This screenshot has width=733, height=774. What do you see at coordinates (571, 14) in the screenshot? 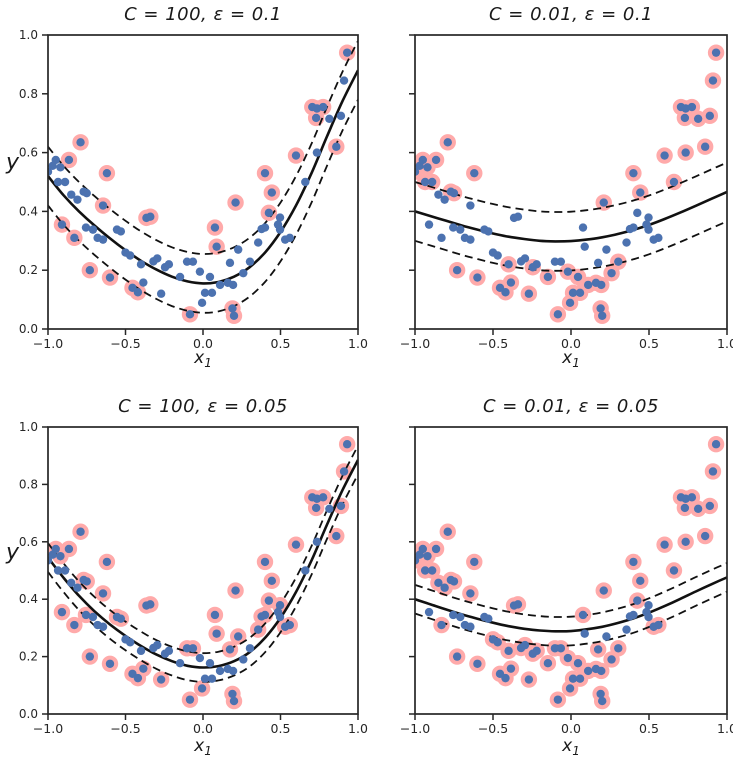
I see `subplot-title-top-right: C = 0.01, ε = 0.1` at bounding box center [571, 14].